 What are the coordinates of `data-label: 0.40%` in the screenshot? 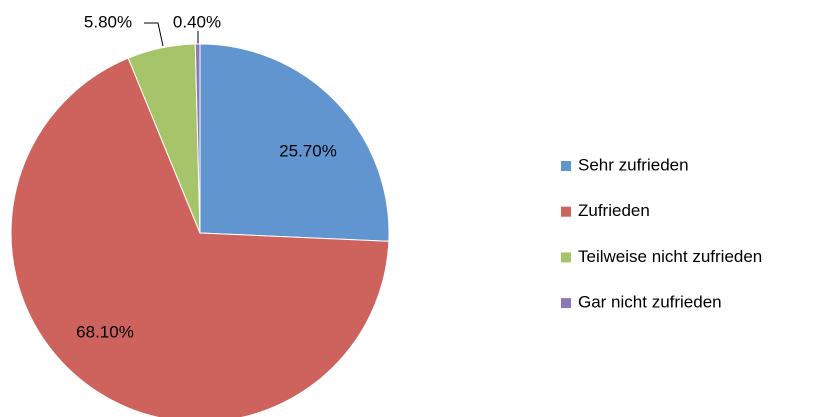 It's located at (197, 21).